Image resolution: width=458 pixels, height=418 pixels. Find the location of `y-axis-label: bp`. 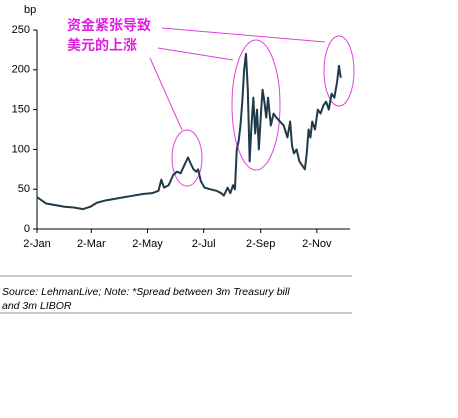

y-axis-label: bp is located at coordinates (30, 10).